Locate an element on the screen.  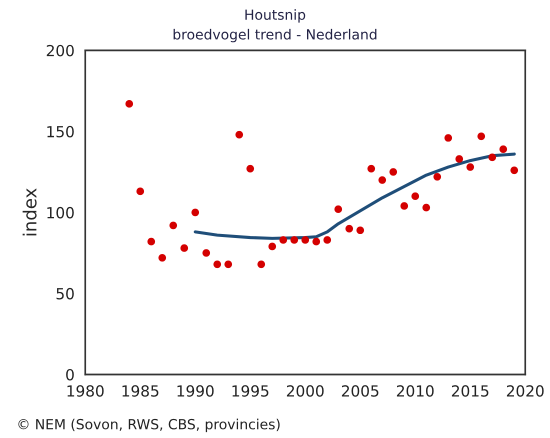
x-tick-label: 2015 is located at coordinates (470, 391).